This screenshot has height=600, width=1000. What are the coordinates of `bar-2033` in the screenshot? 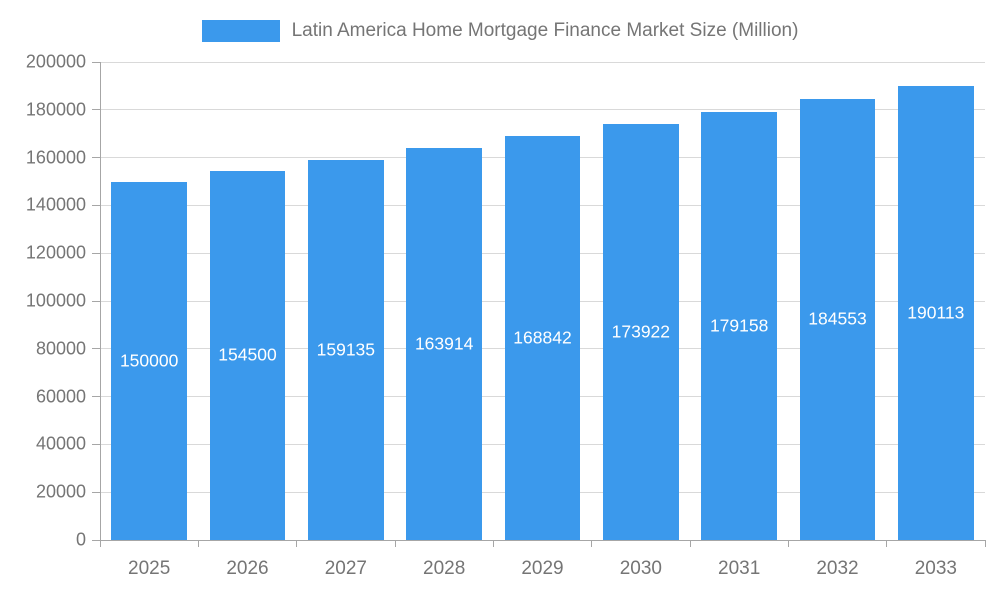 It's located at (935, 312).